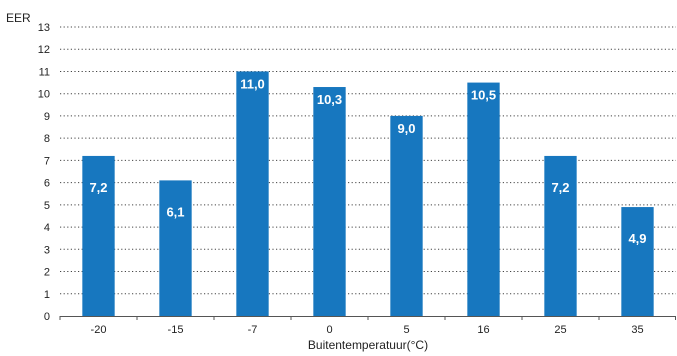 The width and height of the screenshot is (677, 356). What do you see at coordinates (367, 326) in the screenshot?
I see `x-axis-ticks: -20 -15 -7 0 5 16 25 35` at bounding box center [367, 326].